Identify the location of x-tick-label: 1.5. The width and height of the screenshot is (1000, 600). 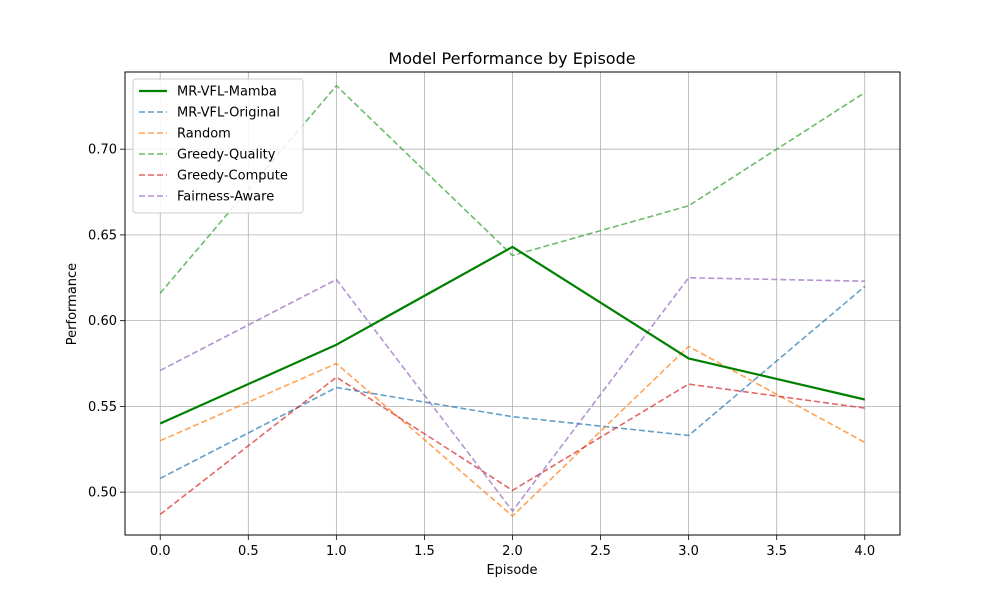
(424, 551).